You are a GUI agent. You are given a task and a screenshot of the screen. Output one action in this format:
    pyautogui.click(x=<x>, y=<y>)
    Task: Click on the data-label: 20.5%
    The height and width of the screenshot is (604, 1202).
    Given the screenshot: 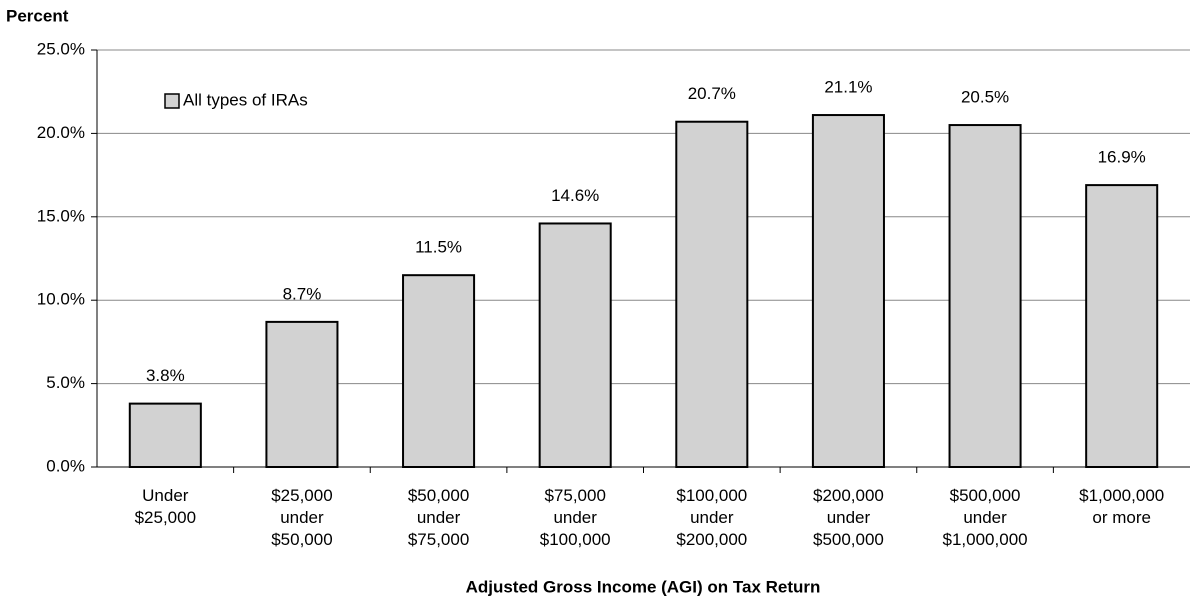 What is the action you would take?
    pyautogui.click(x=985, y=97)
    